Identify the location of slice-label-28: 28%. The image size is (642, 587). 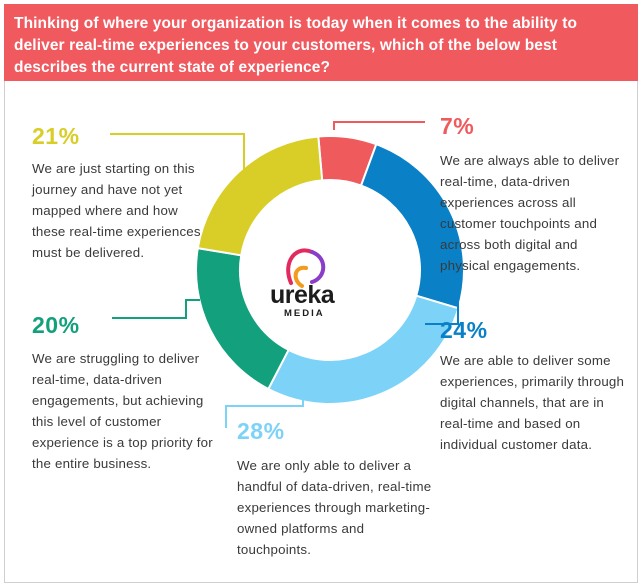
(261, 431).